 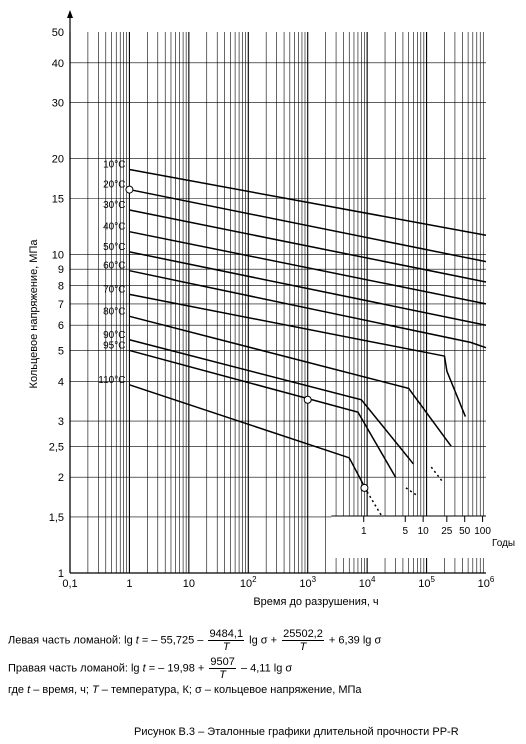 I want to click on formula-left-frac1-num: 9484,1, so click(x=226, y=634).